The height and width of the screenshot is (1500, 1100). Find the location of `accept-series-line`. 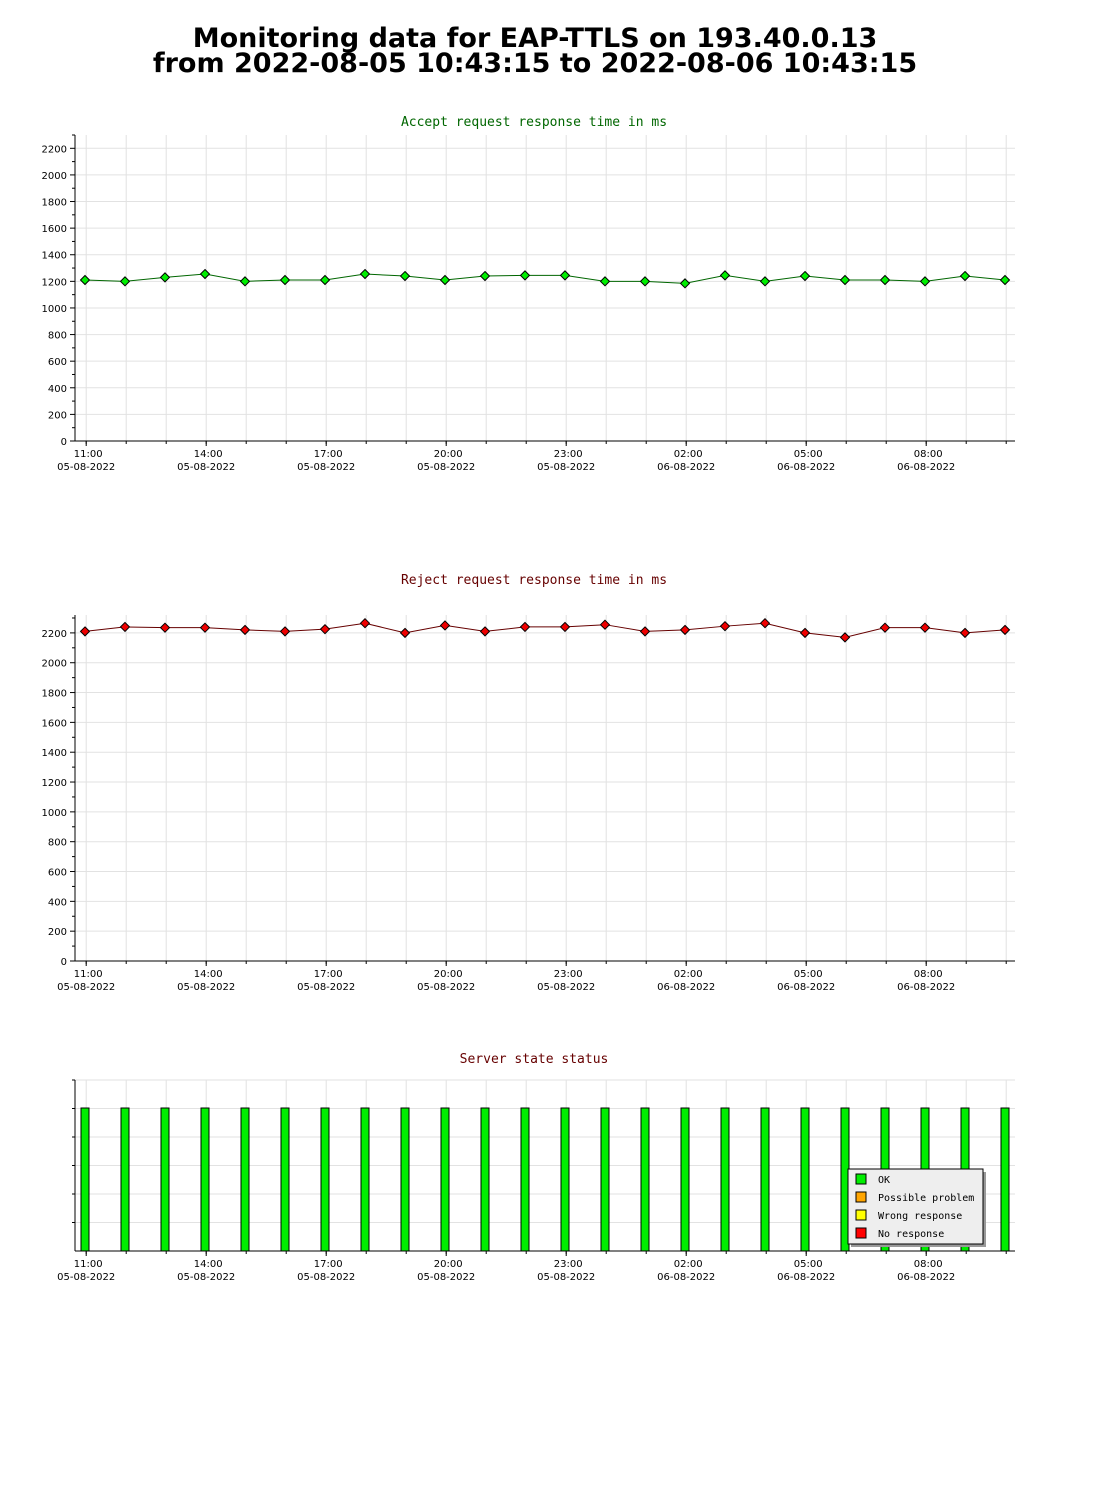

accept-series-line is located at coordinates (545, 278).